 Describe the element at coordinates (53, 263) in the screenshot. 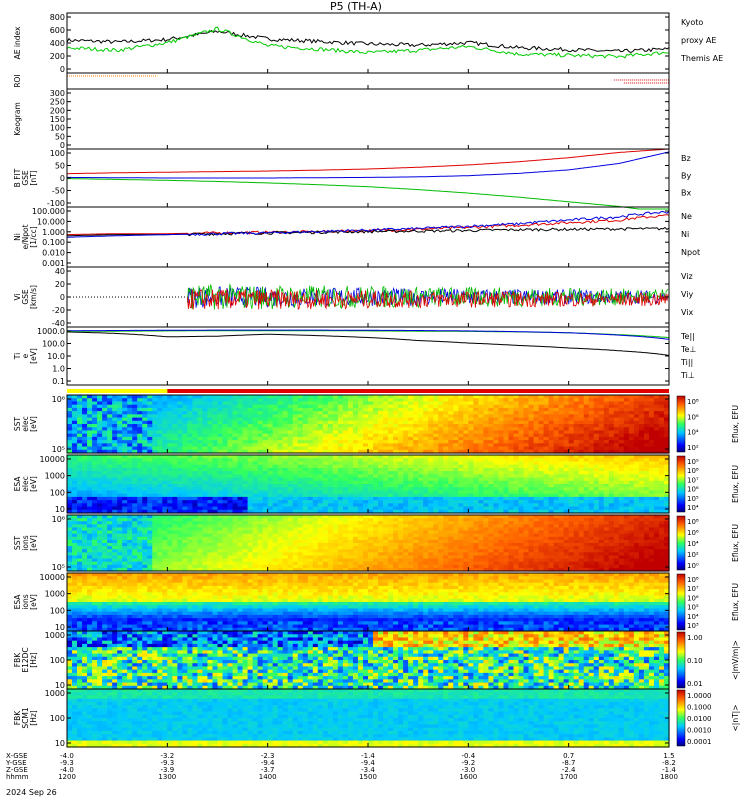

I see `ytick-label: 0.001` at that location.